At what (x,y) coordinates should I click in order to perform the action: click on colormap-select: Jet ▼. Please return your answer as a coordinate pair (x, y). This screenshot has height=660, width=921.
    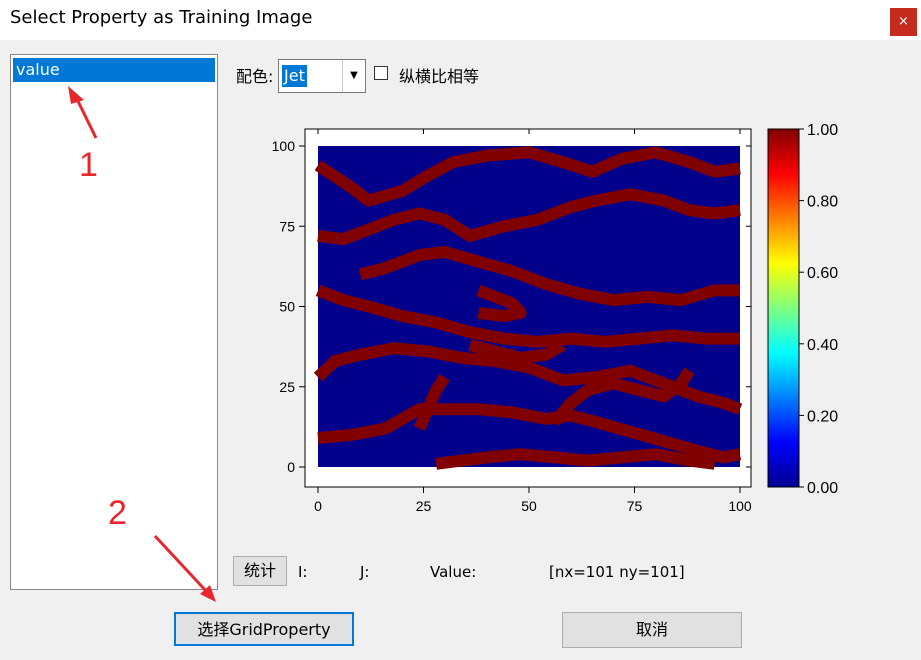
    Looking at the image, I should click on (322, 76).